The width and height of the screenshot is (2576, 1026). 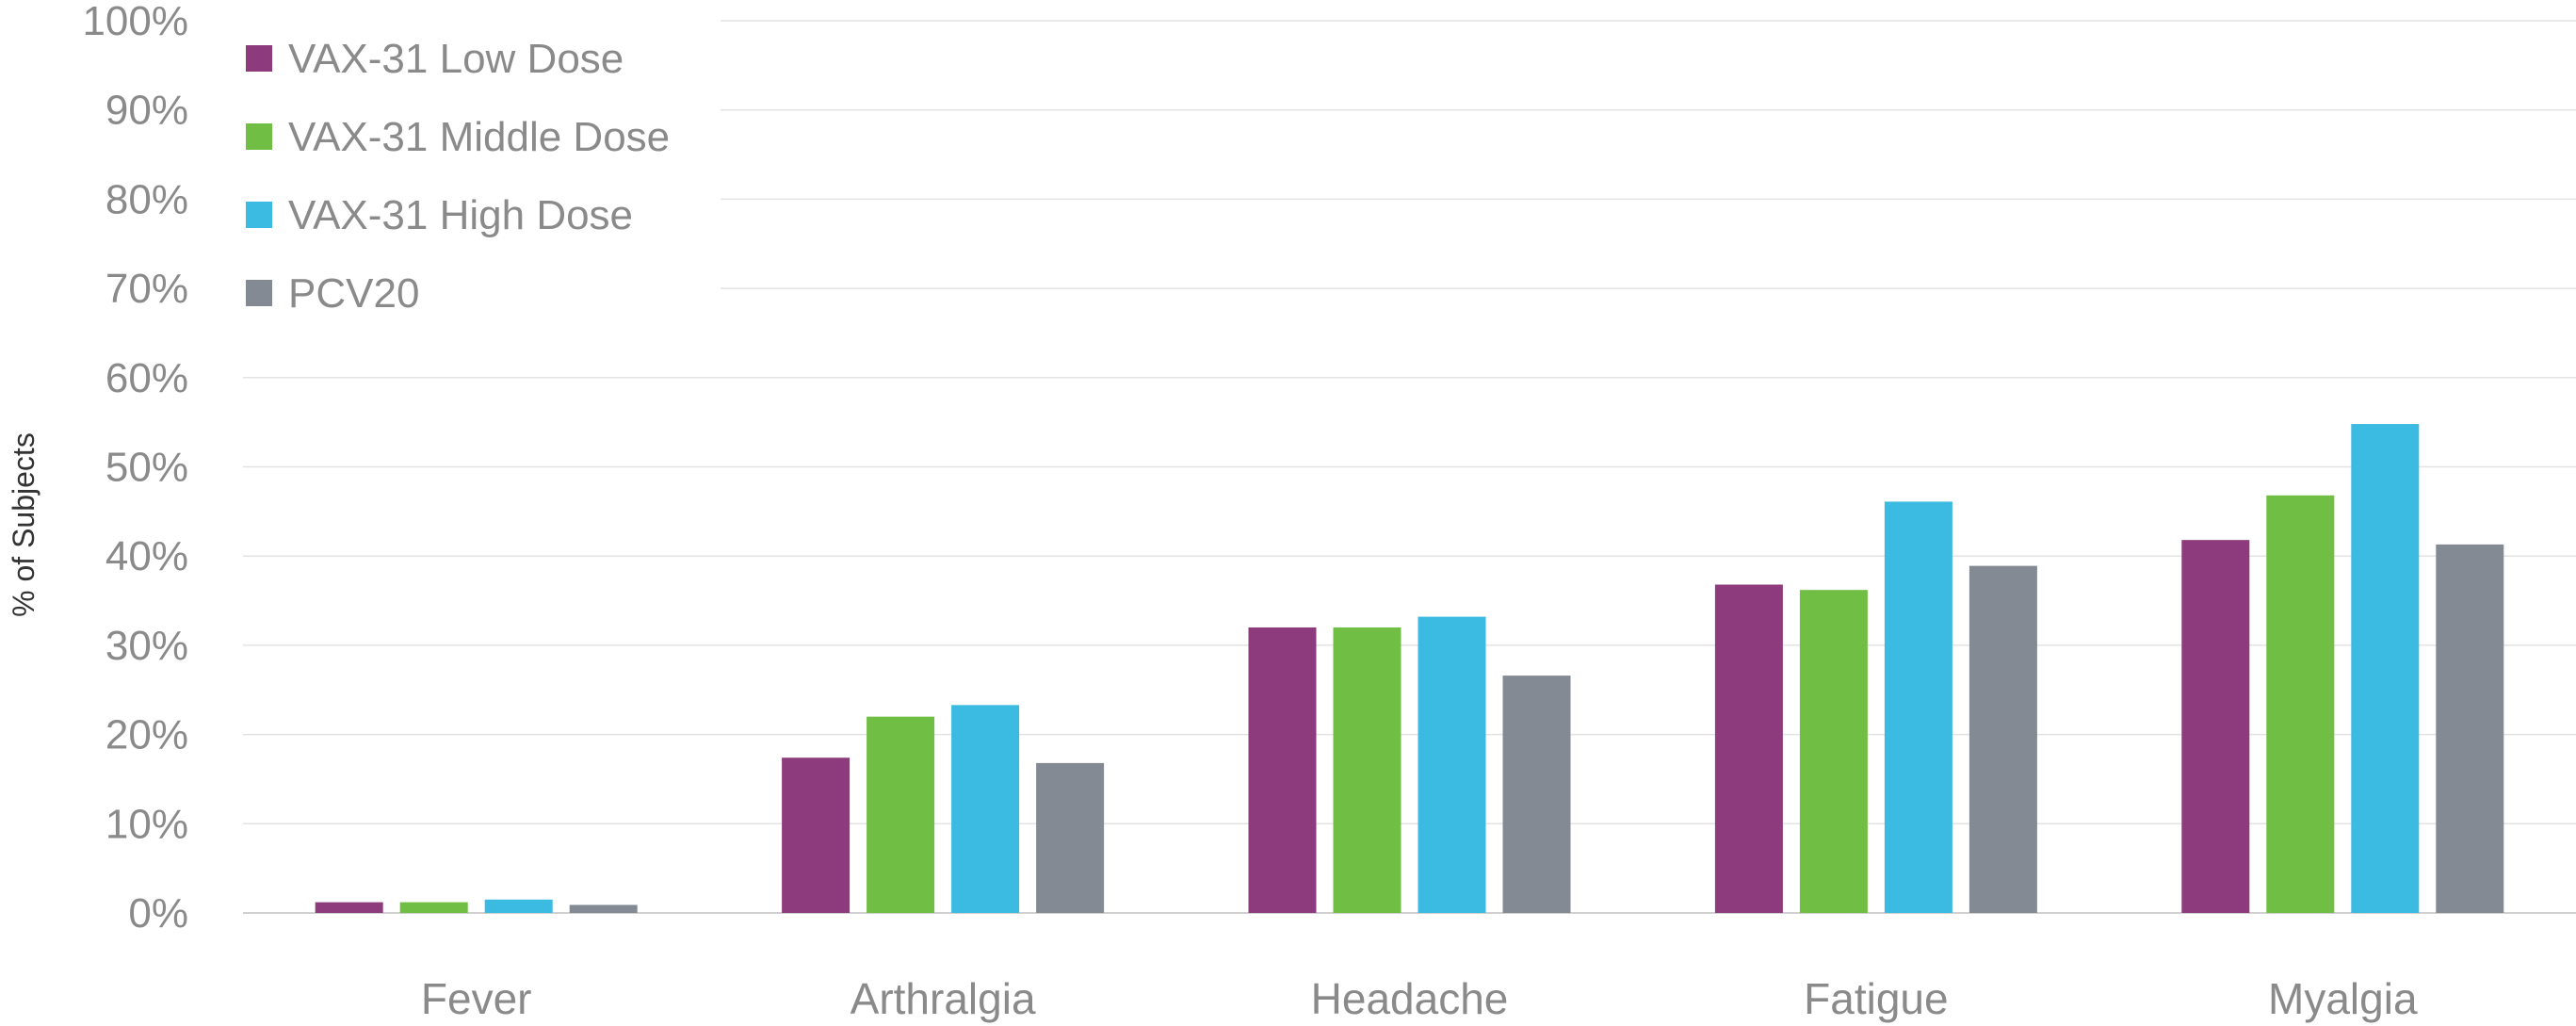 What do you see at coordinates (479, 137) in the screenshot?
I see `legend-label: VAX-31 Middle Dose` at bounding box center [479, 137].